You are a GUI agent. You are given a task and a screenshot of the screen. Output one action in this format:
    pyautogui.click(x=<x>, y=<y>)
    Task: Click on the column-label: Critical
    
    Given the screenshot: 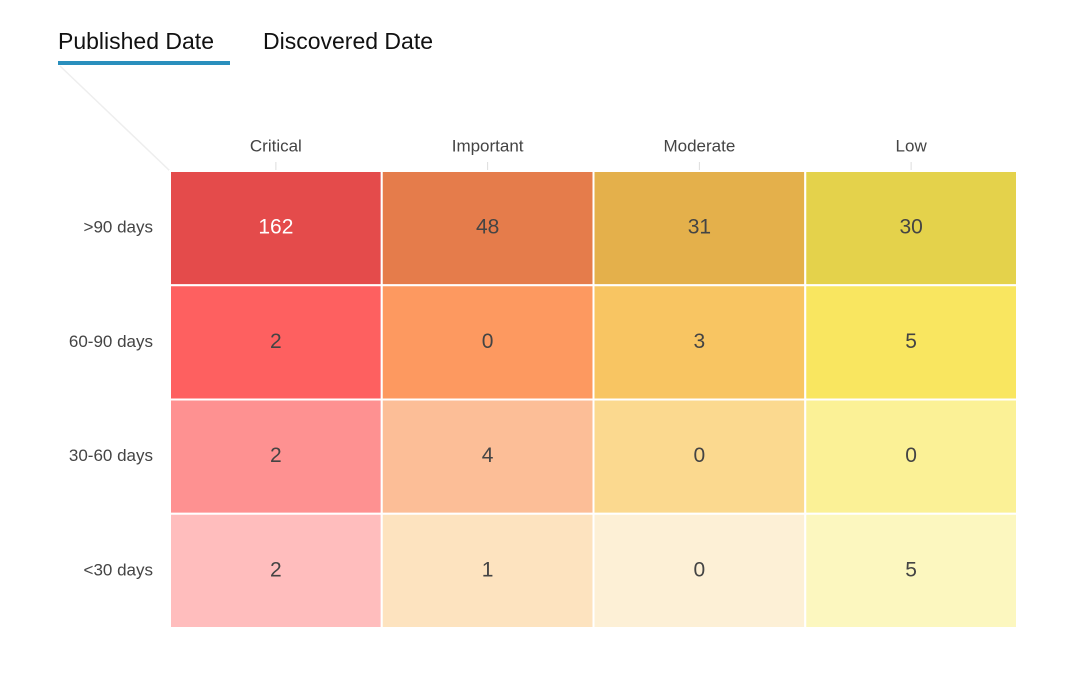 What is the action you would take?
    pyautogui.click(x=276, y=145)
    